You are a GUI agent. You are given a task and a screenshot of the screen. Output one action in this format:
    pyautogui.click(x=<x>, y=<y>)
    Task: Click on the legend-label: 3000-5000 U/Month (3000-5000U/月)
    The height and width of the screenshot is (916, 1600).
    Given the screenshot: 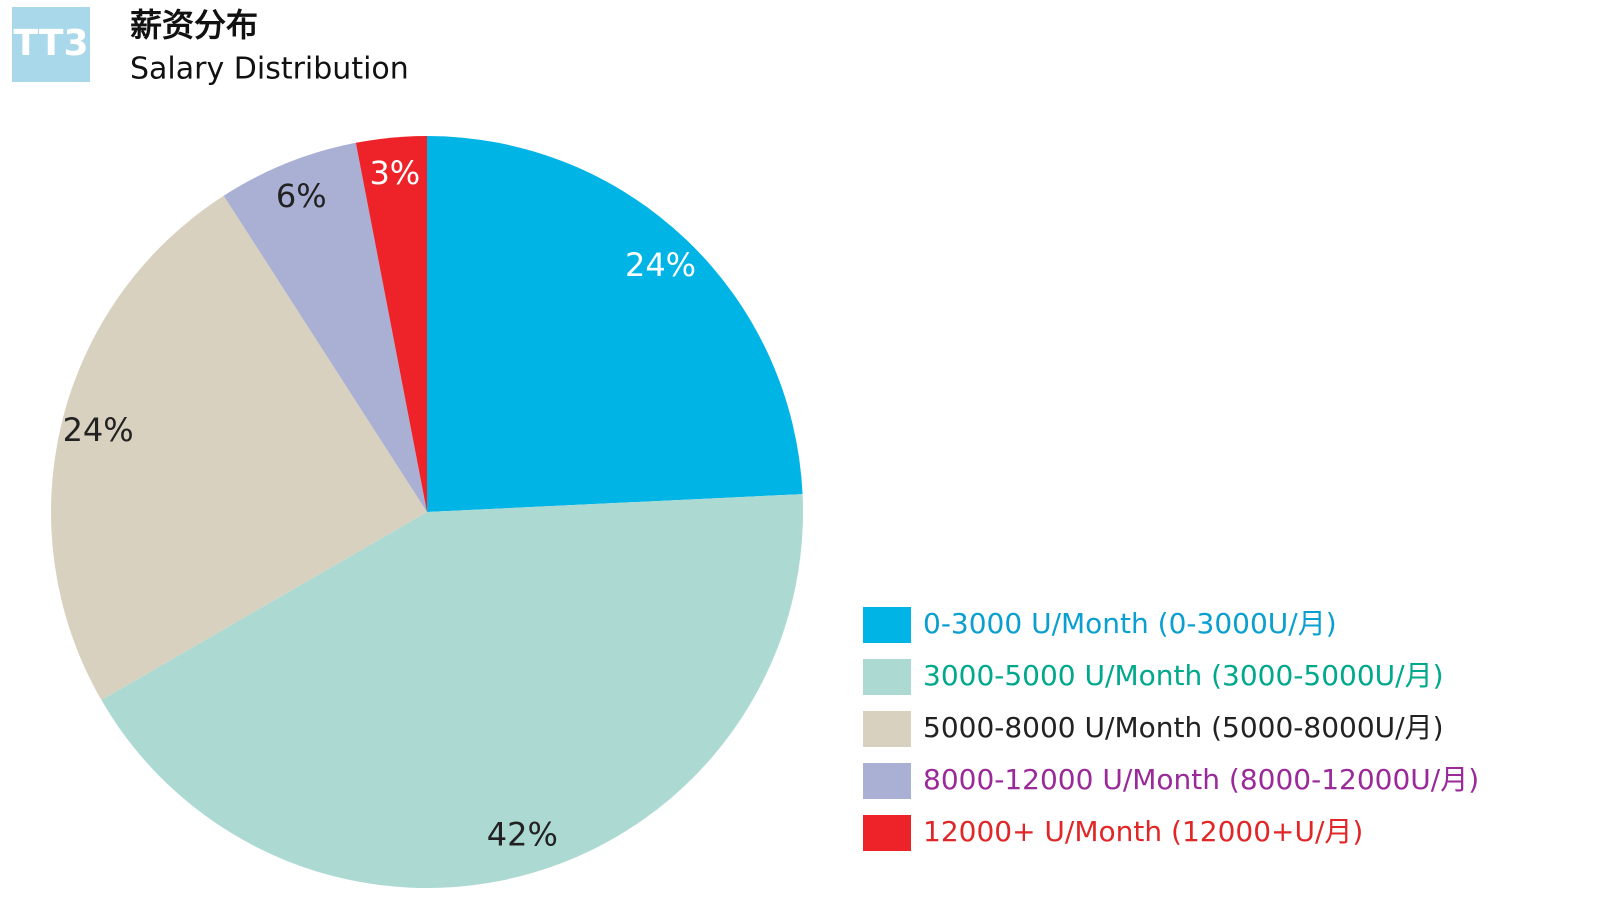 What is the action you would take?
    pyautogui.click(x=1183, y=675)
    